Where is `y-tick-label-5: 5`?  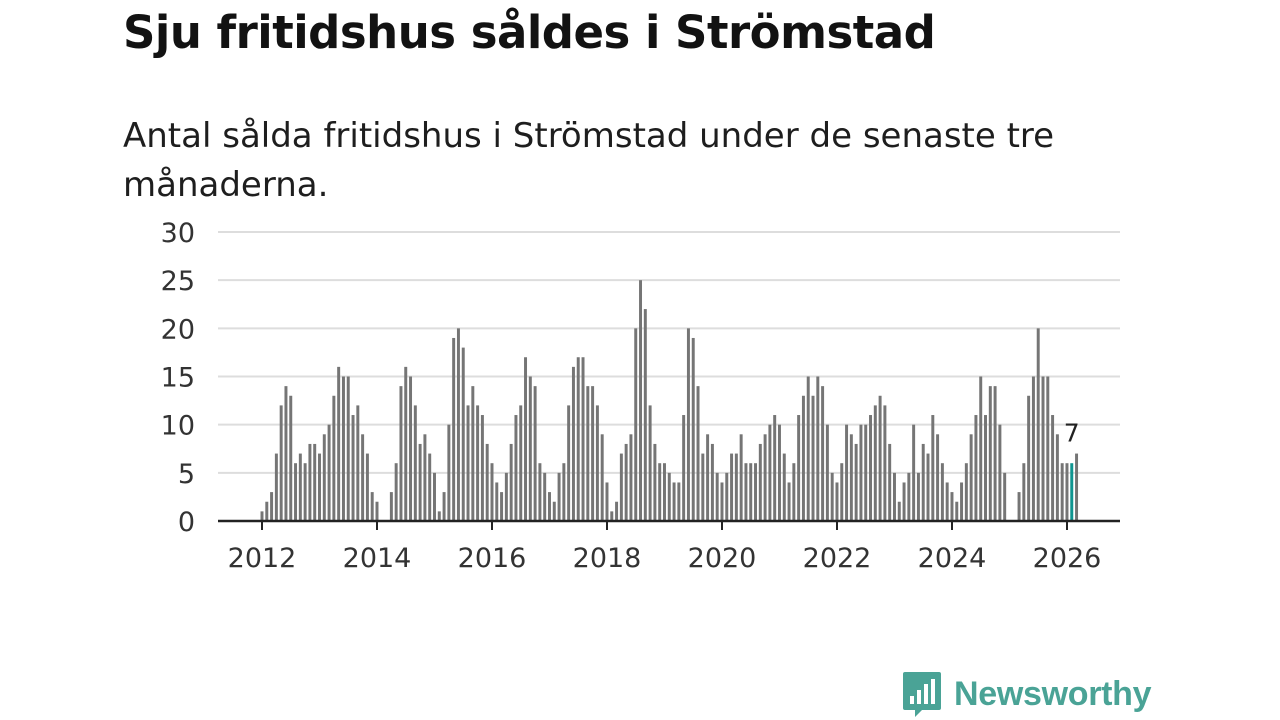
y-tick-label-5: 5 is located at coordinates (186, 474).